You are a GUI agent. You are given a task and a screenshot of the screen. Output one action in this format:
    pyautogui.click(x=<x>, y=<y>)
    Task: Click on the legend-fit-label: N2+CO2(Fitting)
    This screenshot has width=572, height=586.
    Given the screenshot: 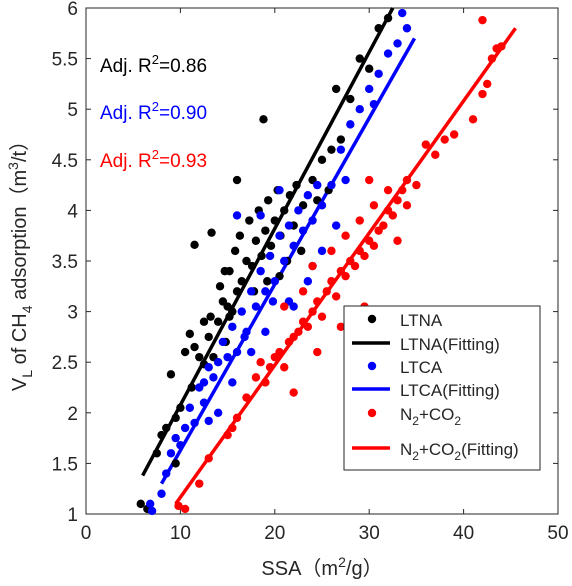 What is the action you would take?
    pyautogui.click(x=459, y=451)
    